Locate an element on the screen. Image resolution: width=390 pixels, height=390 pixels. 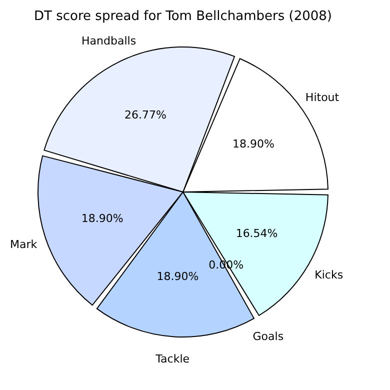
slice-label: Mark is located at coordinates (24, 245).